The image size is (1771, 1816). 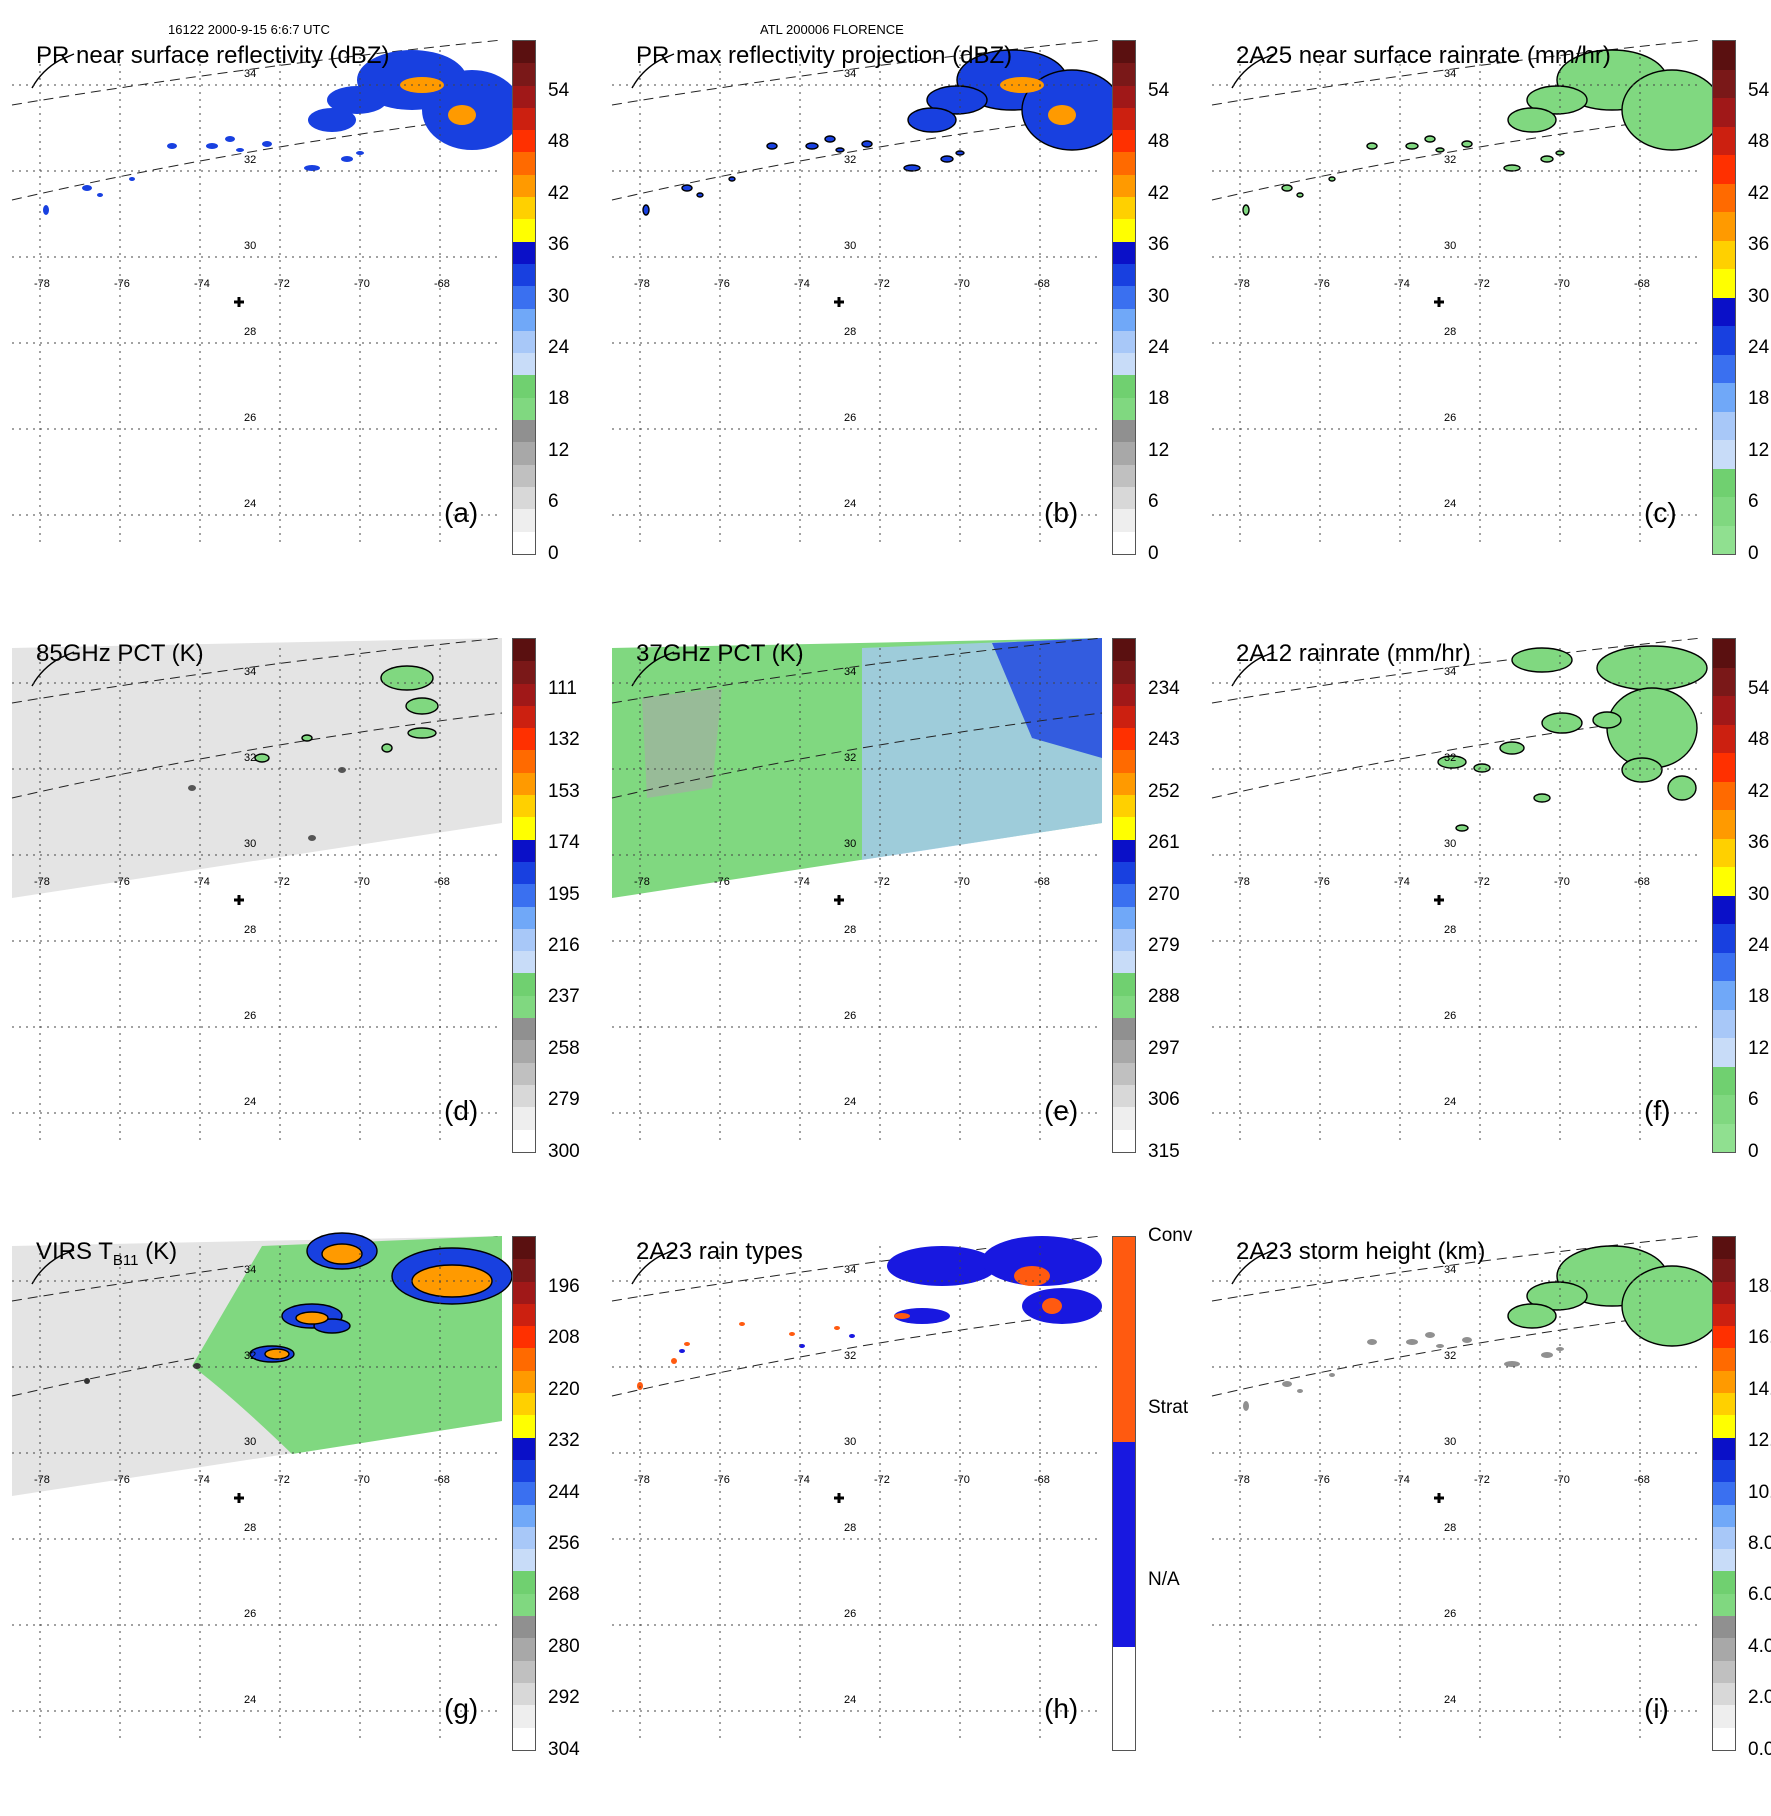 What do you see at coordinates (461, 512) in the screenshot?
I see `panel-letter: (a)` at bounding box center [461, 512].